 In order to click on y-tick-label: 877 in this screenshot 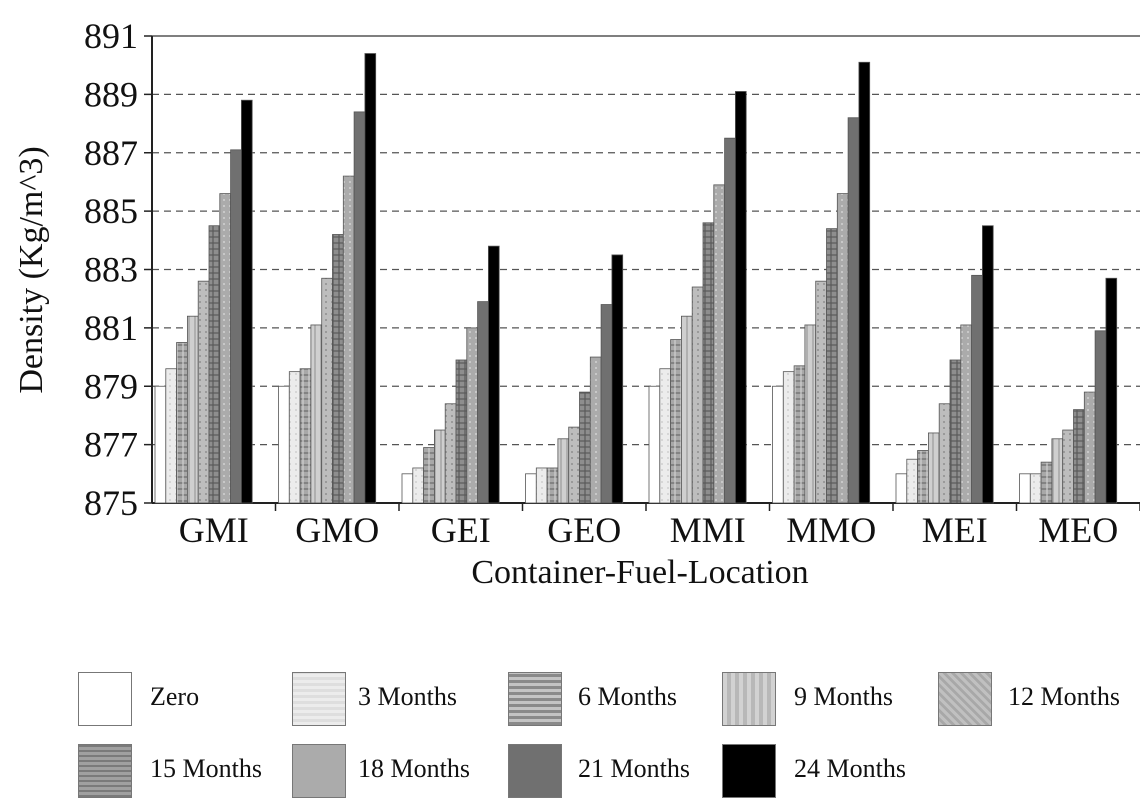, I will do `click(111, 445)`.